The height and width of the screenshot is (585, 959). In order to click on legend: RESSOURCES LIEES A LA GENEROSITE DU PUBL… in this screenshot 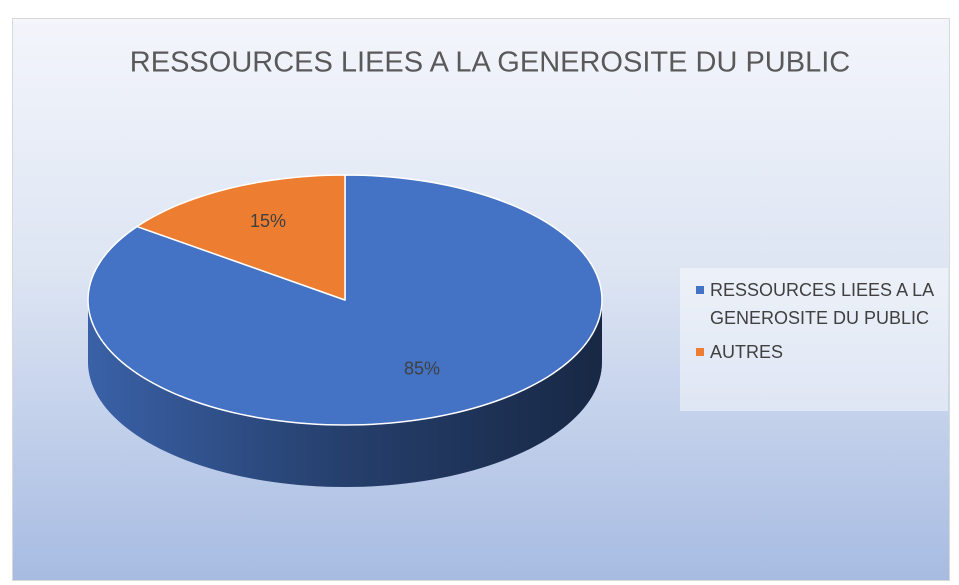, I will do `click(814, 339)`.